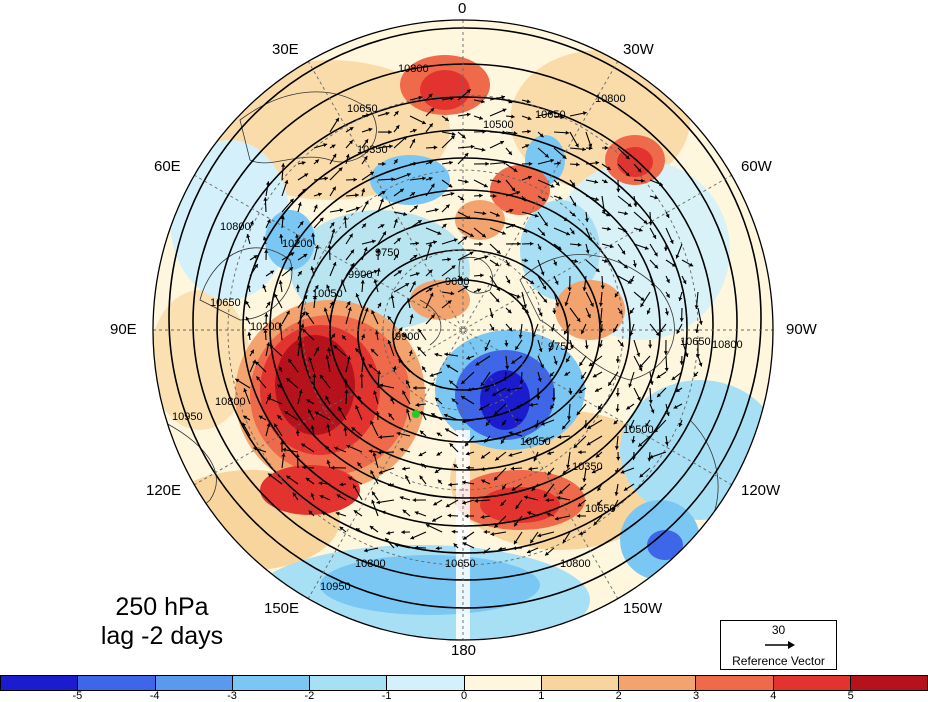 This screenshot has width=928, height=702. I want to click on contour-label: 10500, so click(638, 430).